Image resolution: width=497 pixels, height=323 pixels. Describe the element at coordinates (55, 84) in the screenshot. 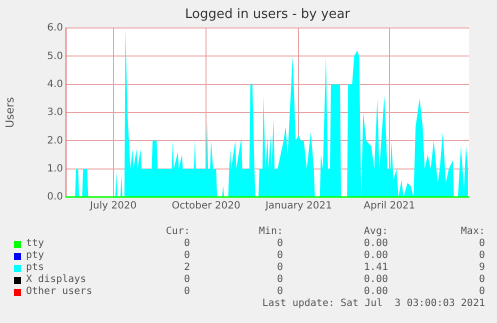

I see `y-tick-label: 4.0` at that location.